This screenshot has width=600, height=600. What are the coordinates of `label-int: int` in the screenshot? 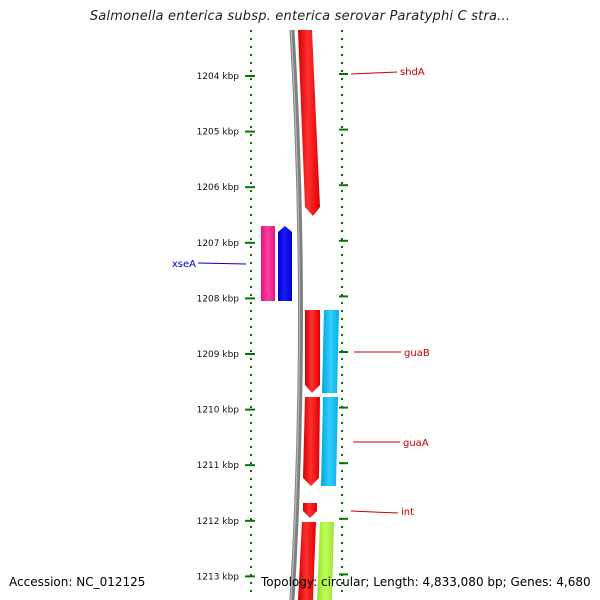 It's located at (407, 512).